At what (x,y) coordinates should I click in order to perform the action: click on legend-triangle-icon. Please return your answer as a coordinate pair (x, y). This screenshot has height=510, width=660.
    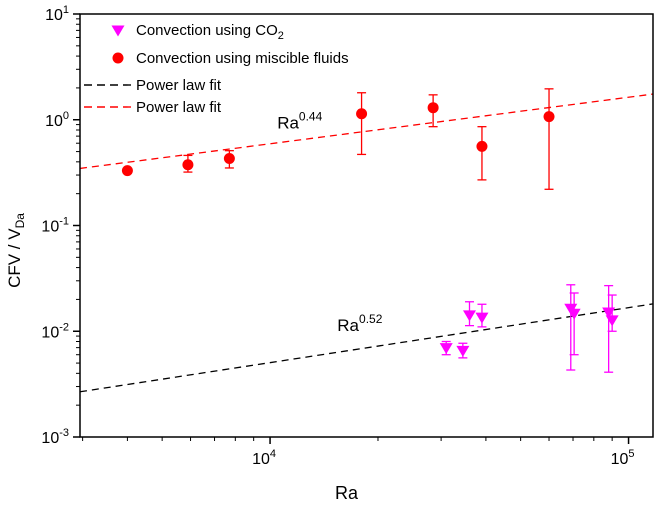
    Looking at the image, I should click on (118, 31).